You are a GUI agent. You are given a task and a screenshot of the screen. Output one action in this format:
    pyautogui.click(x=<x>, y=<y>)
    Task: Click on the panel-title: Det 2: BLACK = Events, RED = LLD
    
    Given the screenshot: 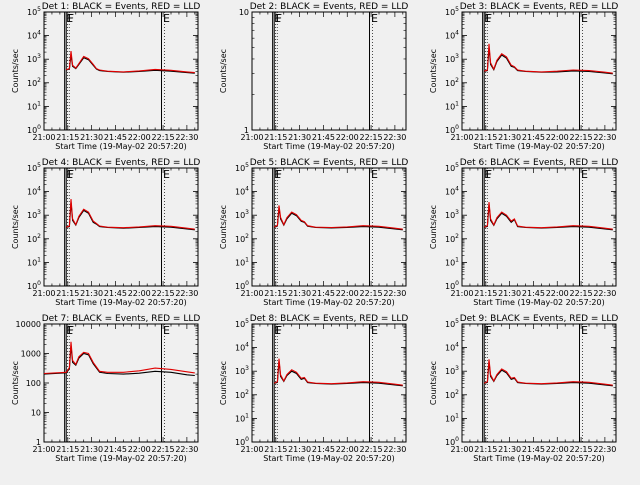 What is the action you would take?
    pyautogui.click(x=329, y=7)
    